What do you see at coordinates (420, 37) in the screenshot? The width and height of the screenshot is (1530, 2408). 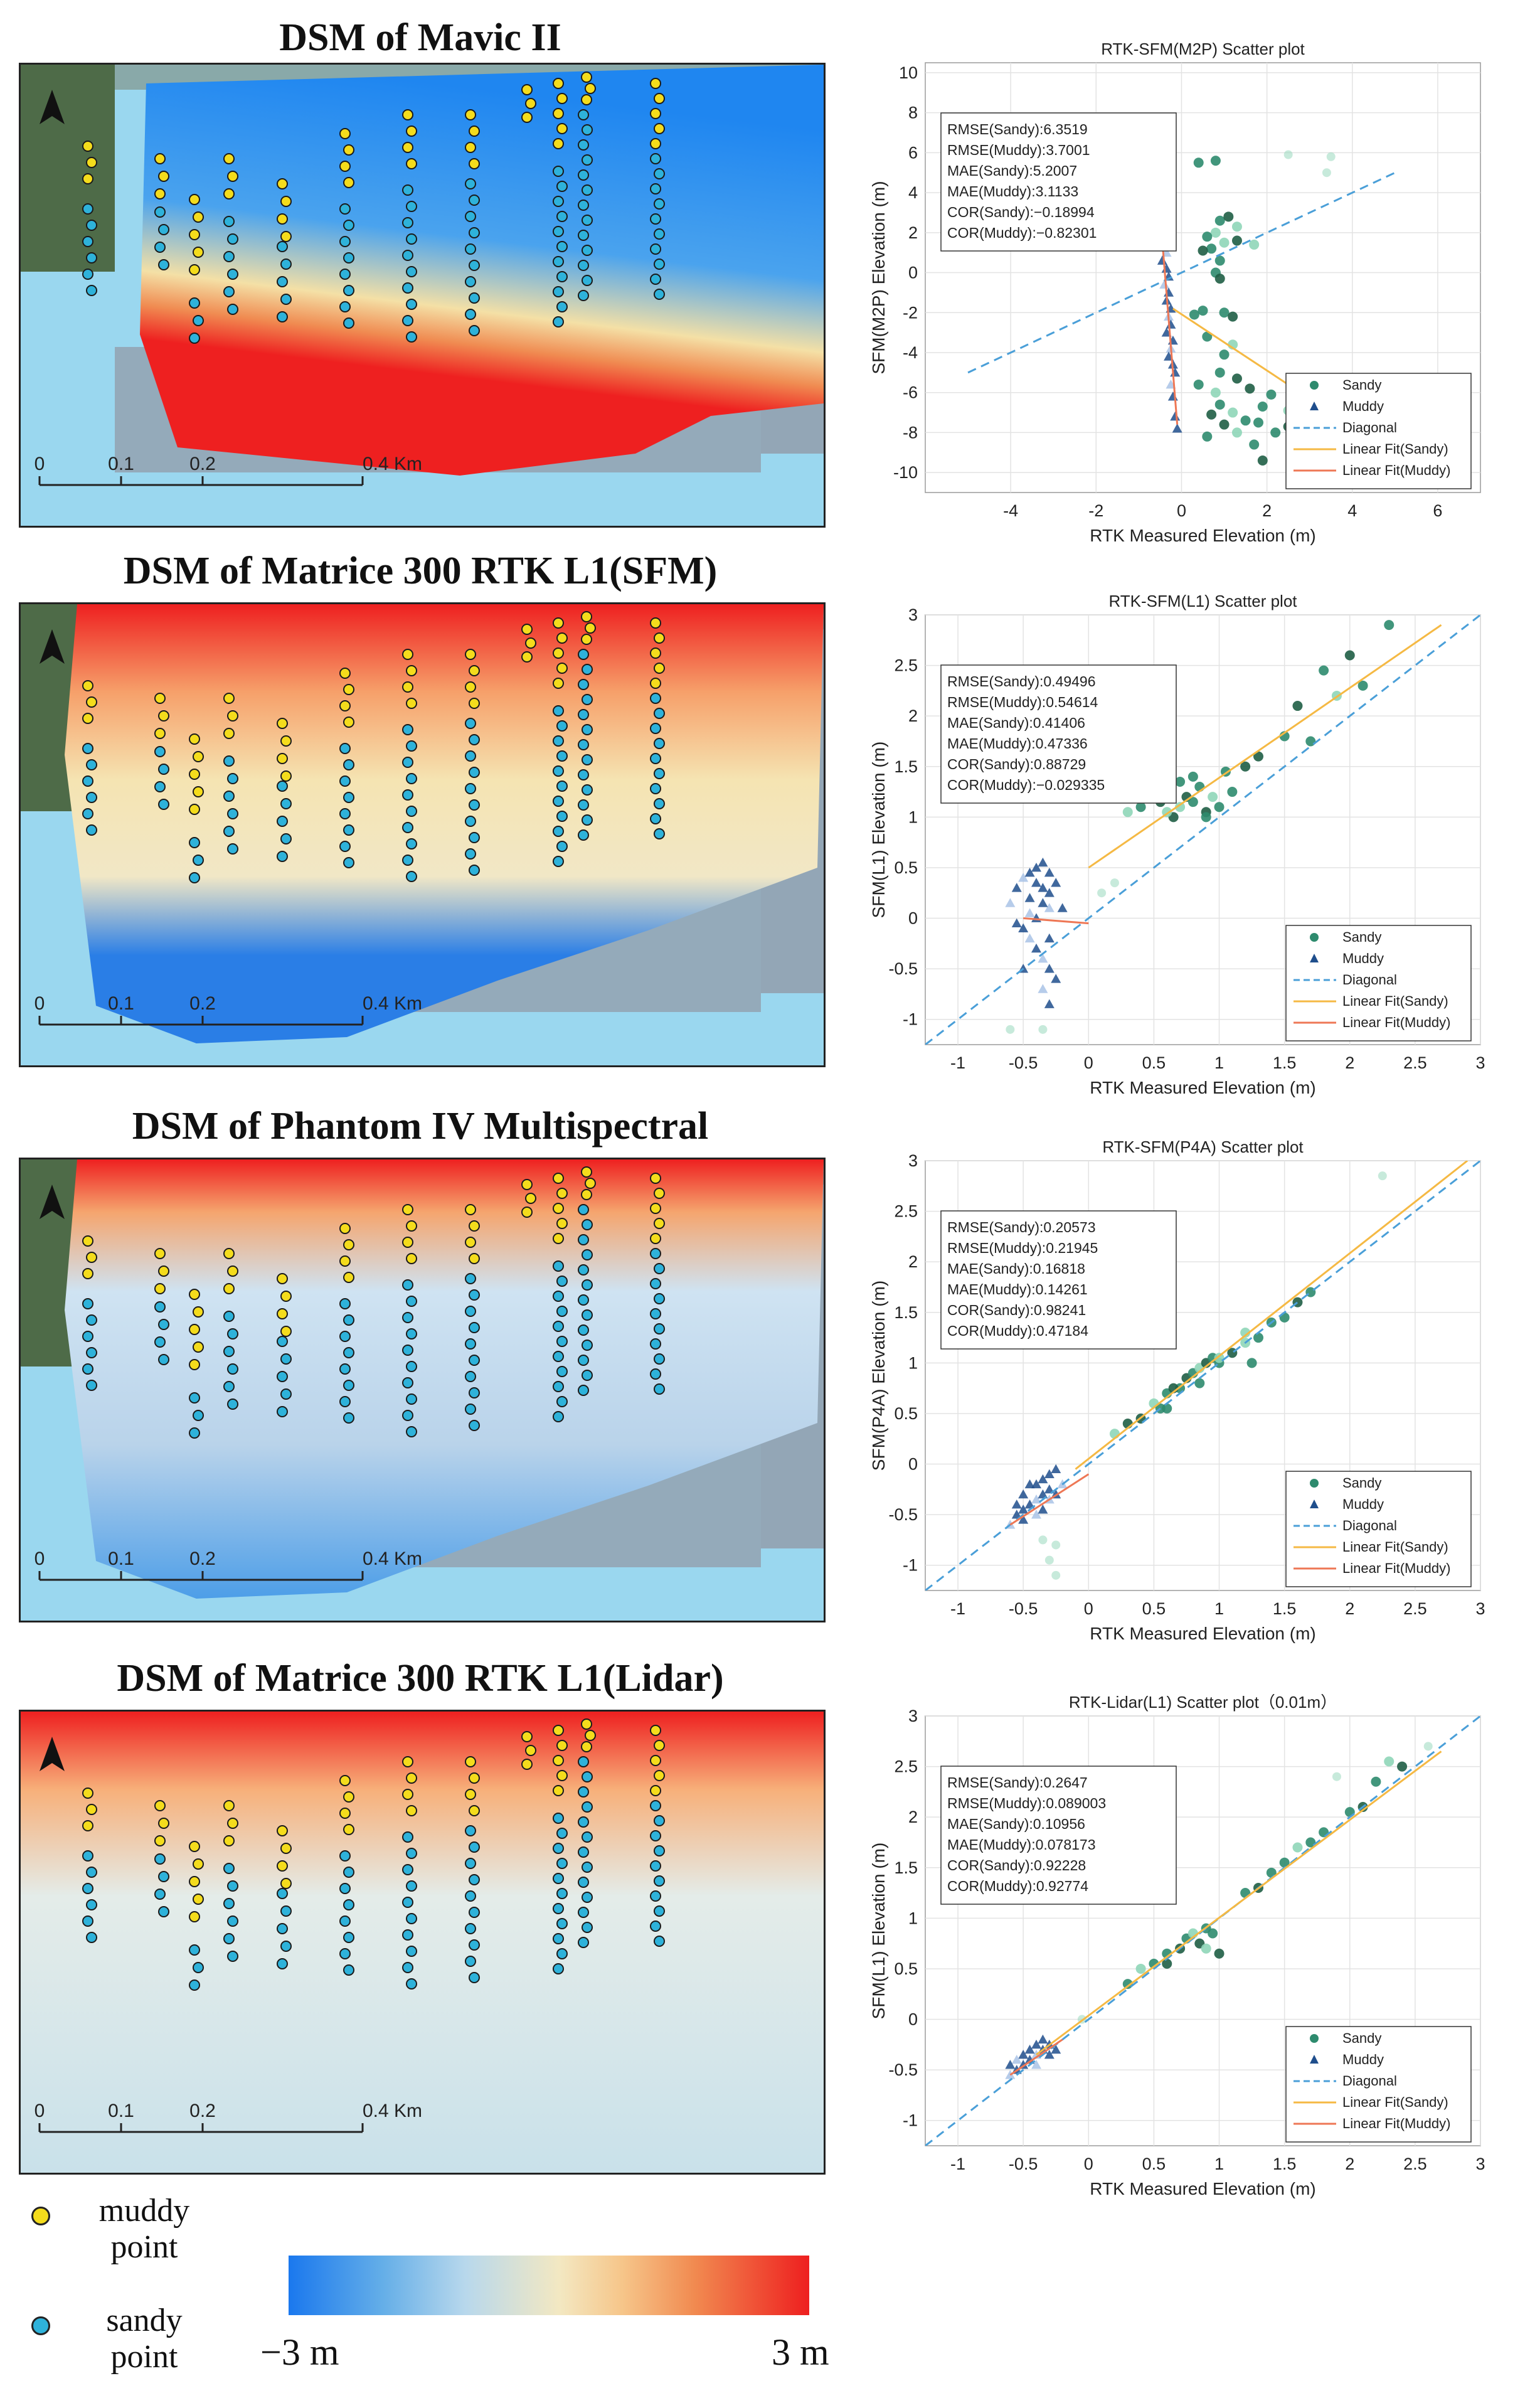 I see `map-title: DSM of Mavic II` at bounding box center [420, 37].